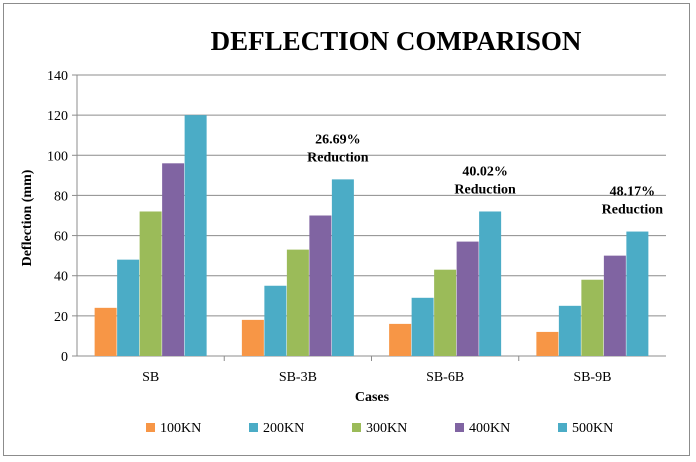 The width and height of the screenshot is (696, 462). I want to click on y-tick-label: 20, so click(61, 317).